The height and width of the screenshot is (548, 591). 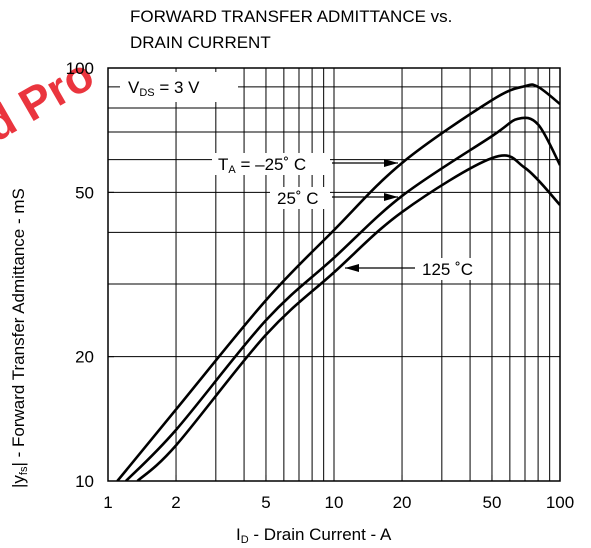 What do you see at coordinates (223, 164) in the screenshot?
I see `legend-label-main: T` at bounding box center [223, 164].